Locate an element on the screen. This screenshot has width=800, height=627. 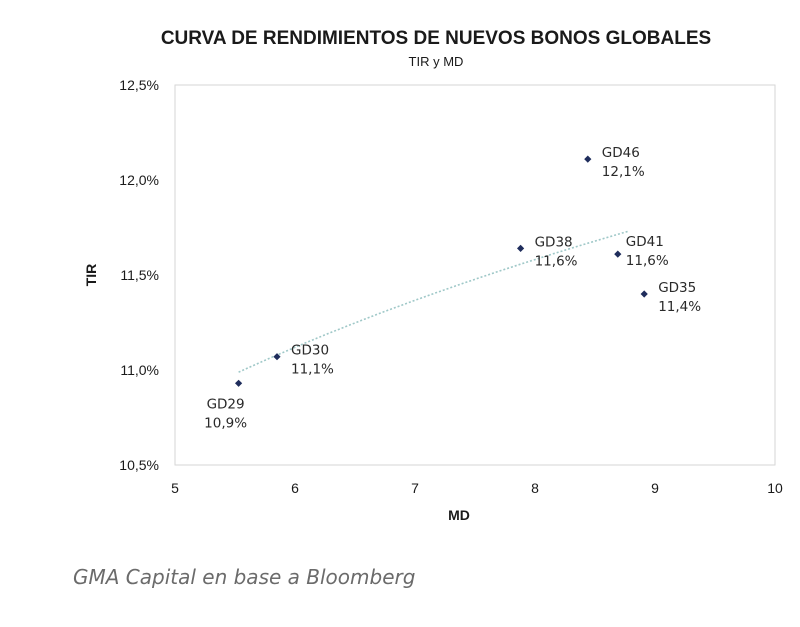
data-point-gd29 is located at coordinates (239, 383).